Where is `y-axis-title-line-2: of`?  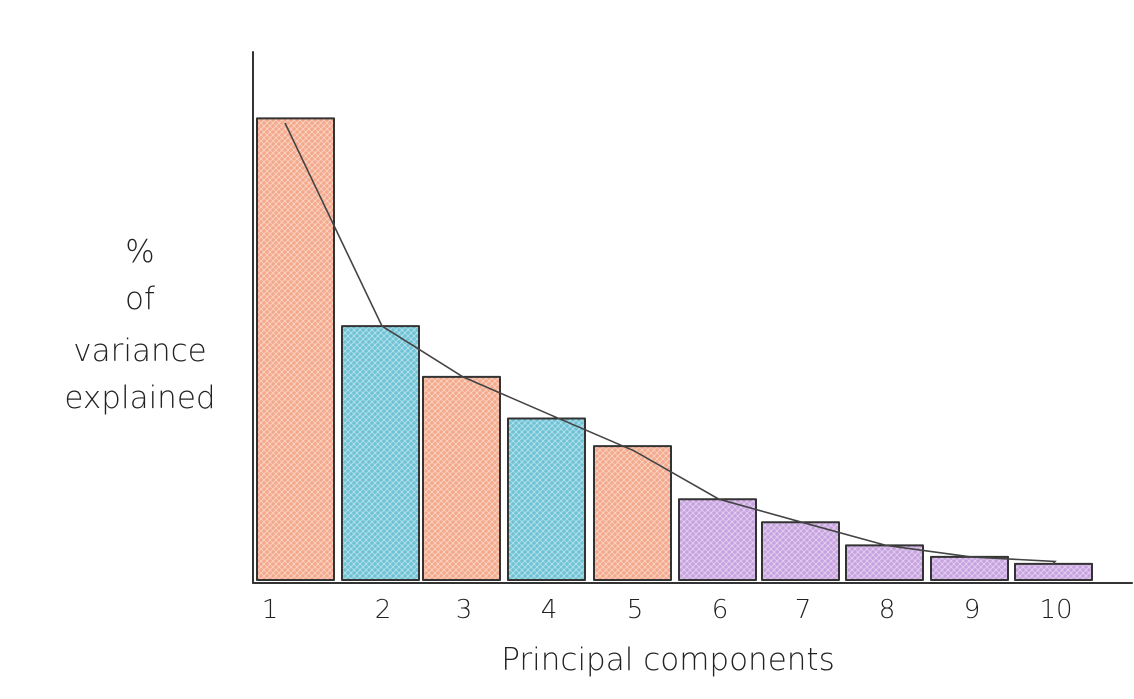 y-axis-title-line-2: of is located at coordinates (140, 299).